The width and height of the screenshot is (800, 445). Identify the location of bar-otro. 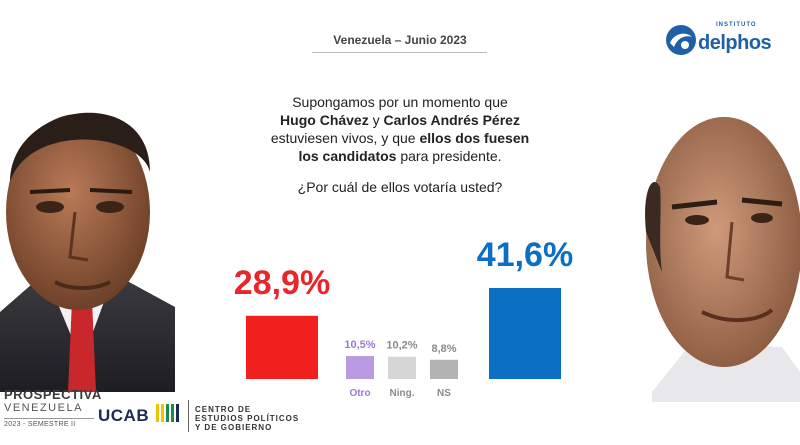
(360, 367).